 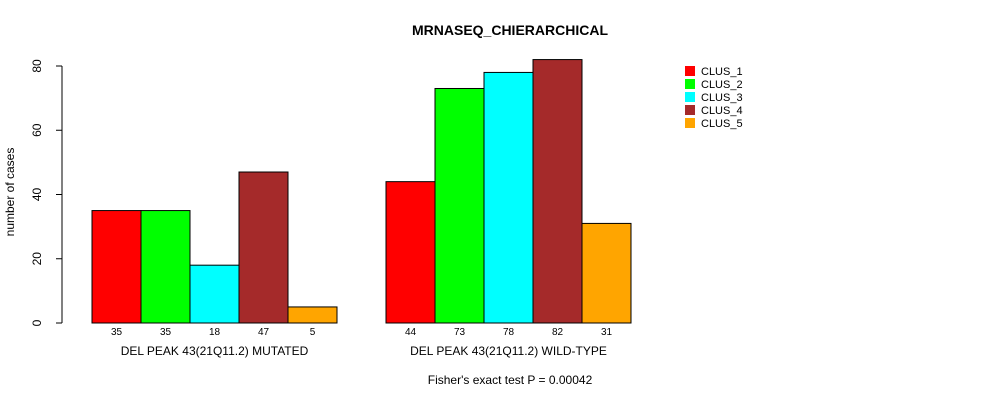 I want to click on group-label: DEL PEAK 43(21Q11.2) MUTATED, so click(x=215, y=351).